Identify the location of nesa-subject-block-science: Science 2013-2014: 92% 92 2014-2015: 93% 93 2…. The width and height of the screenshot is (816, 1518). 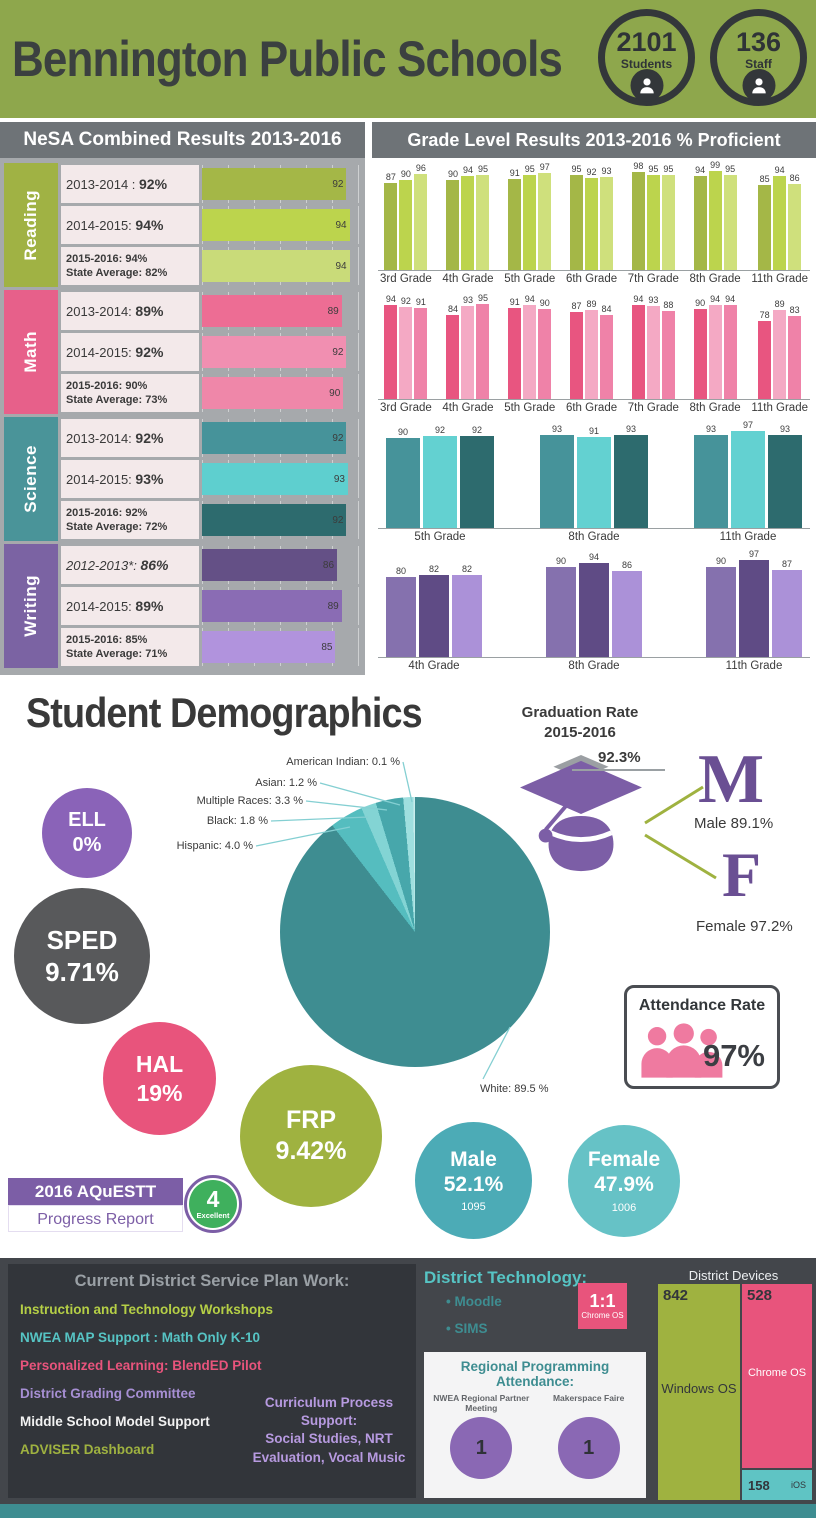
(182, 479).